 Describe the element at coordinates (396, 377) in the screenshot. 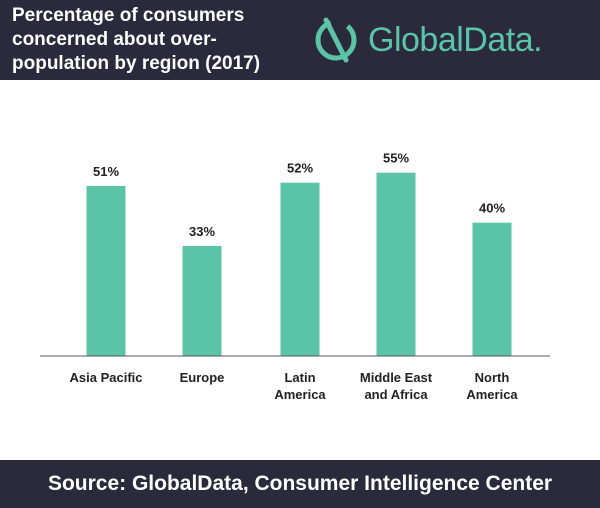

I see `x-tick-label-3-0: Middle East` at that location.